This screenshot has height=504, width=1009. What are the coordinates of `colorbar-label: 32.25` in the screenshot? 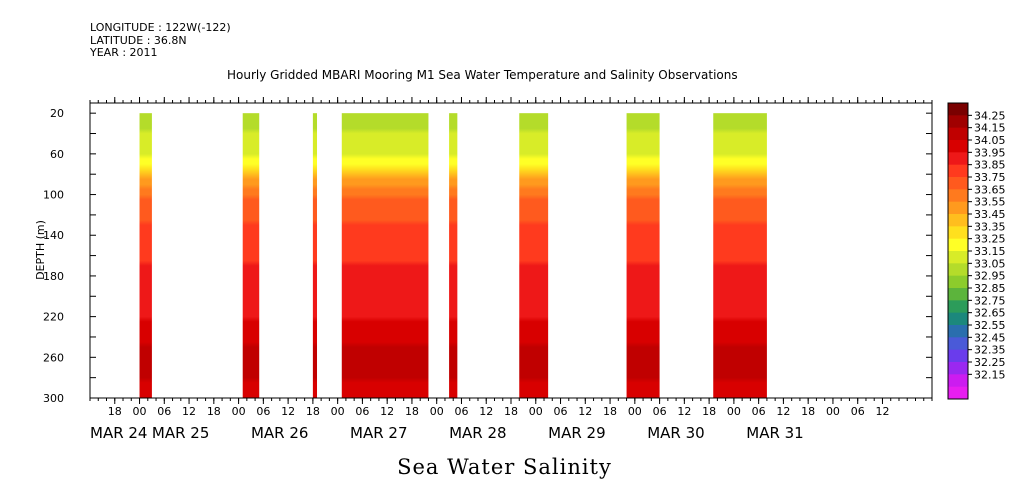 It's located at (990, 362).